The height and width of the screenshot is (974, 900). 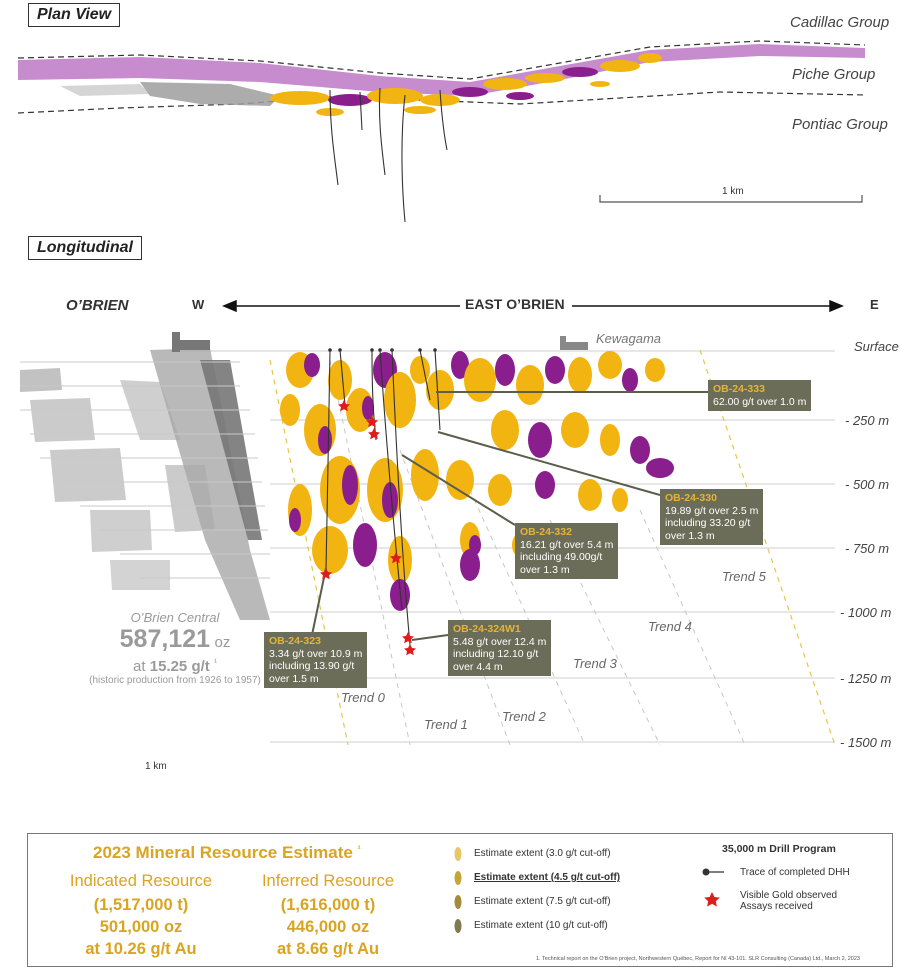 What do you see at coordinates (500, 641) in the screenshot?
I see `callout-line: 5.48 g/t over 12.4 m` at bounding box center [500, 641].